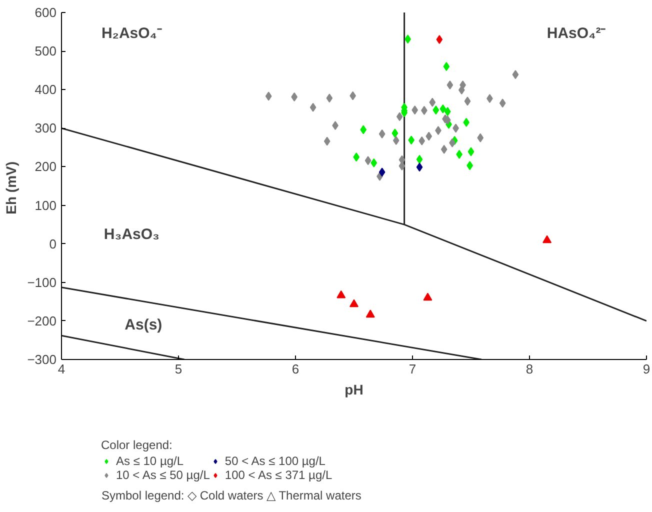 The height and width of the screenshot is (512, 652). Describe the element at coordinates (143, 325) in the screenshot. I see `annotation: As(s)` at that location.